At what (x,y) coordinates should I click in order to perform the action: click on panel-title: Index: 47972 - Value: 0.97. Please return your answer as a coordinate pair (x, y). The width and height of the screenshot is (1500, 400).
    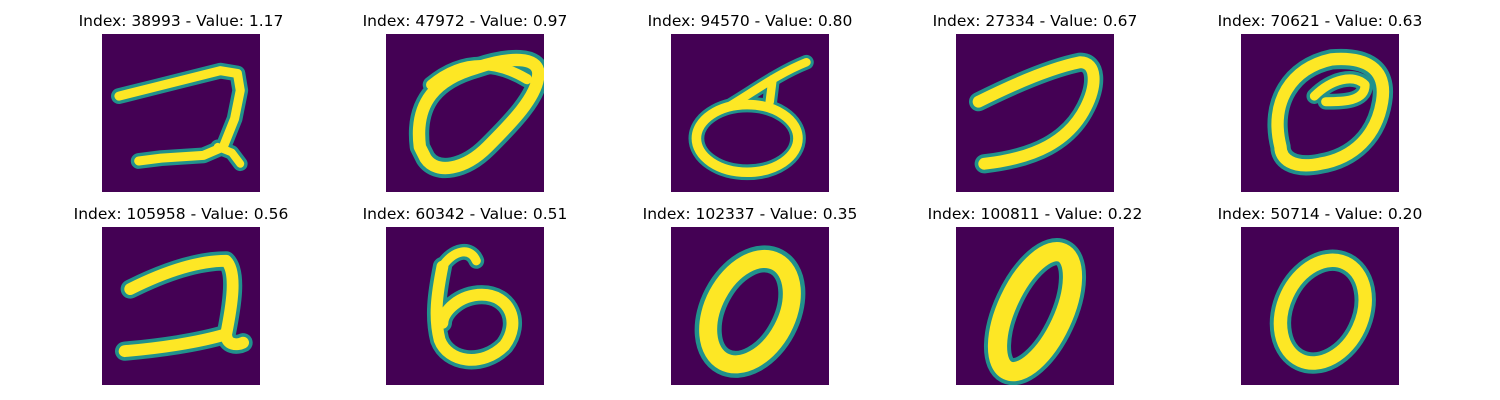
    Looking at the image, I should click on (465, 21).